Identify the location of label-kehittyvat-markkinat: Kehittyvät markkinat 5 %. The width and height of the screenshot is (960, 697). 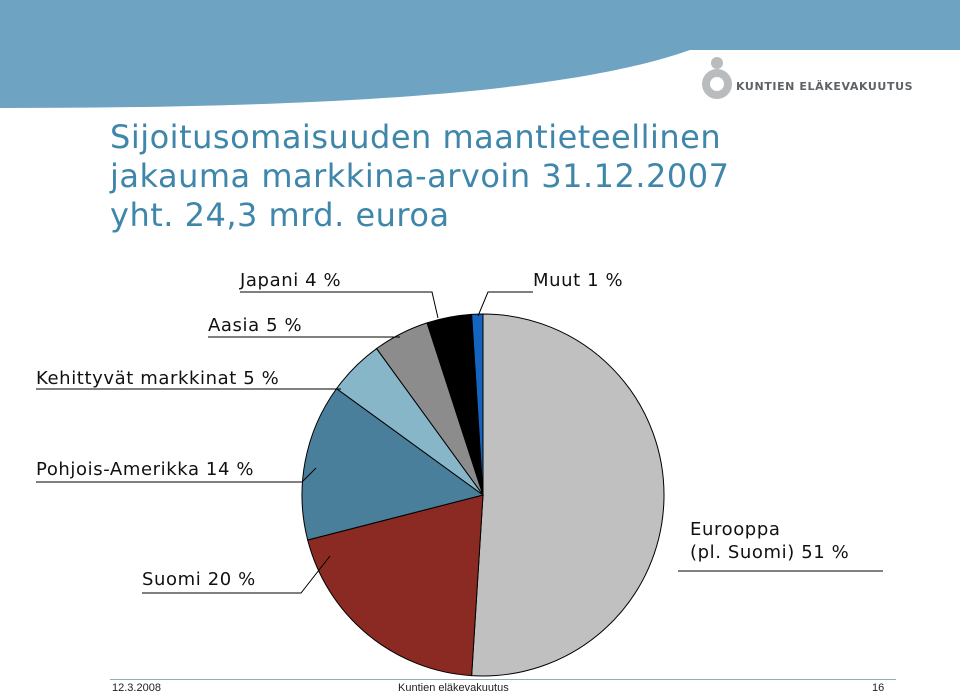
(158, 378).